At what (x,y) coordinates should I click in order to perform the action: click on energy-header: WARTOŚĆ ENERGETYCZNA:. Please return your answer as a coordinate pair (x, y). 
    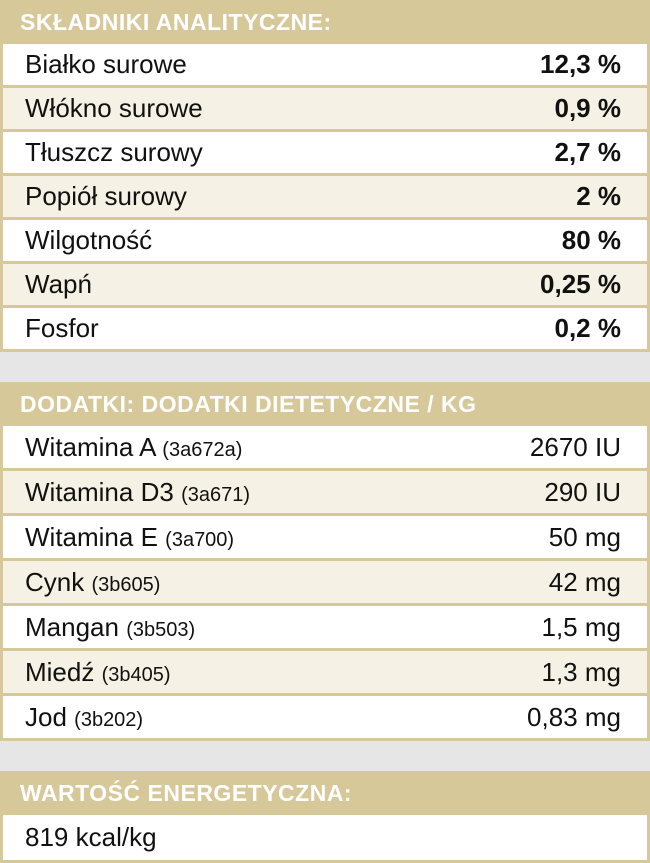
    Looking at the image, I should click on (325, 793).